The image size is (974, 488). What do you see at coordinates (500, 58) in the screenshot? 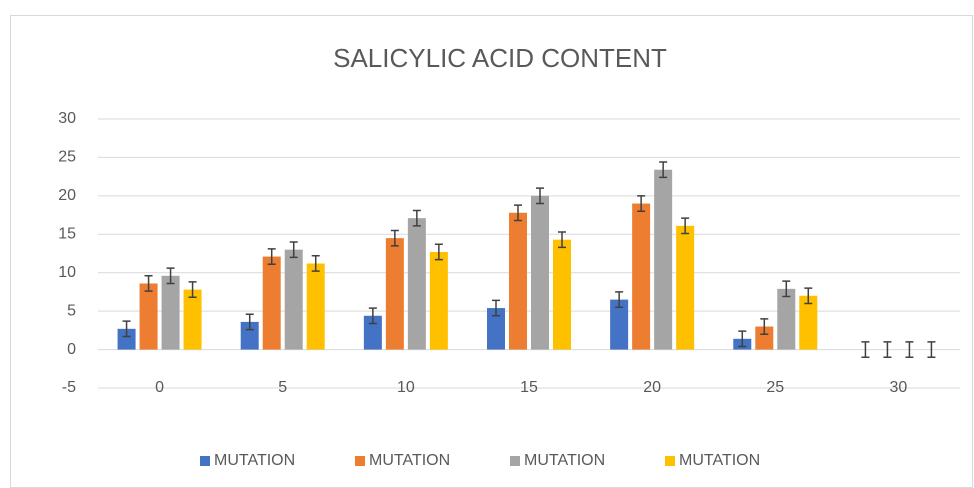
I see `chart-title: SALICYLIC ACID CONTENT` at bounding box center [500, 58].